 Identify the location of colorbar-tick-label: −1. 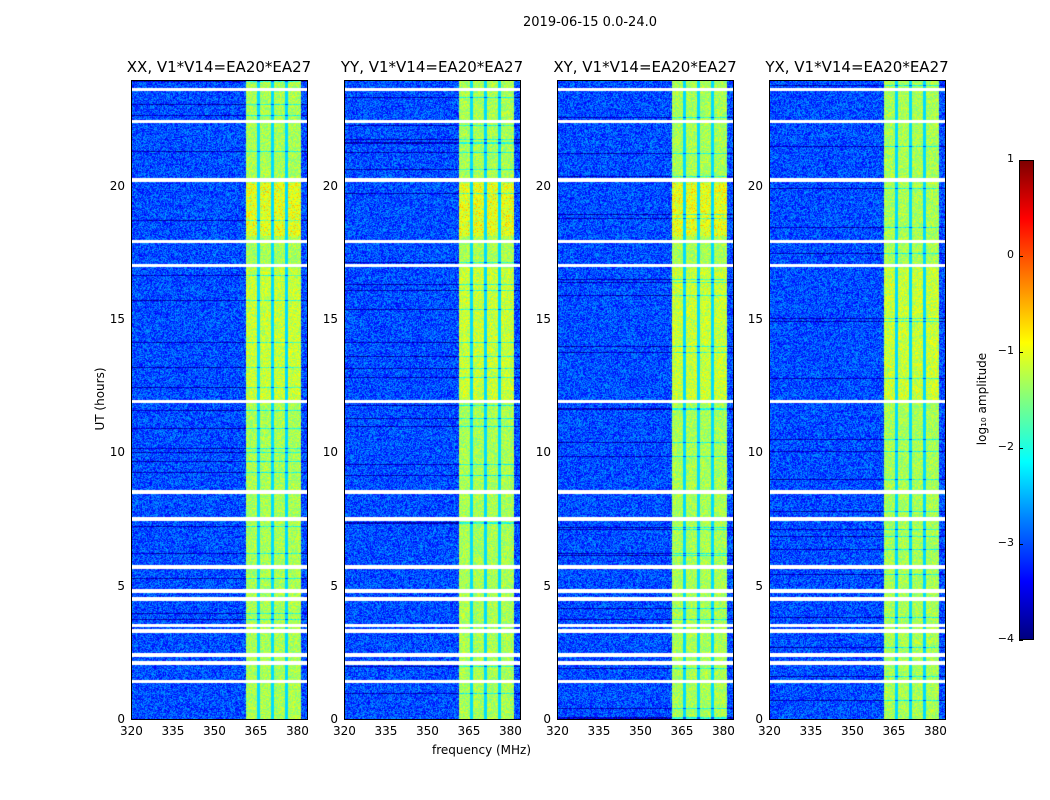
(1005, 350).